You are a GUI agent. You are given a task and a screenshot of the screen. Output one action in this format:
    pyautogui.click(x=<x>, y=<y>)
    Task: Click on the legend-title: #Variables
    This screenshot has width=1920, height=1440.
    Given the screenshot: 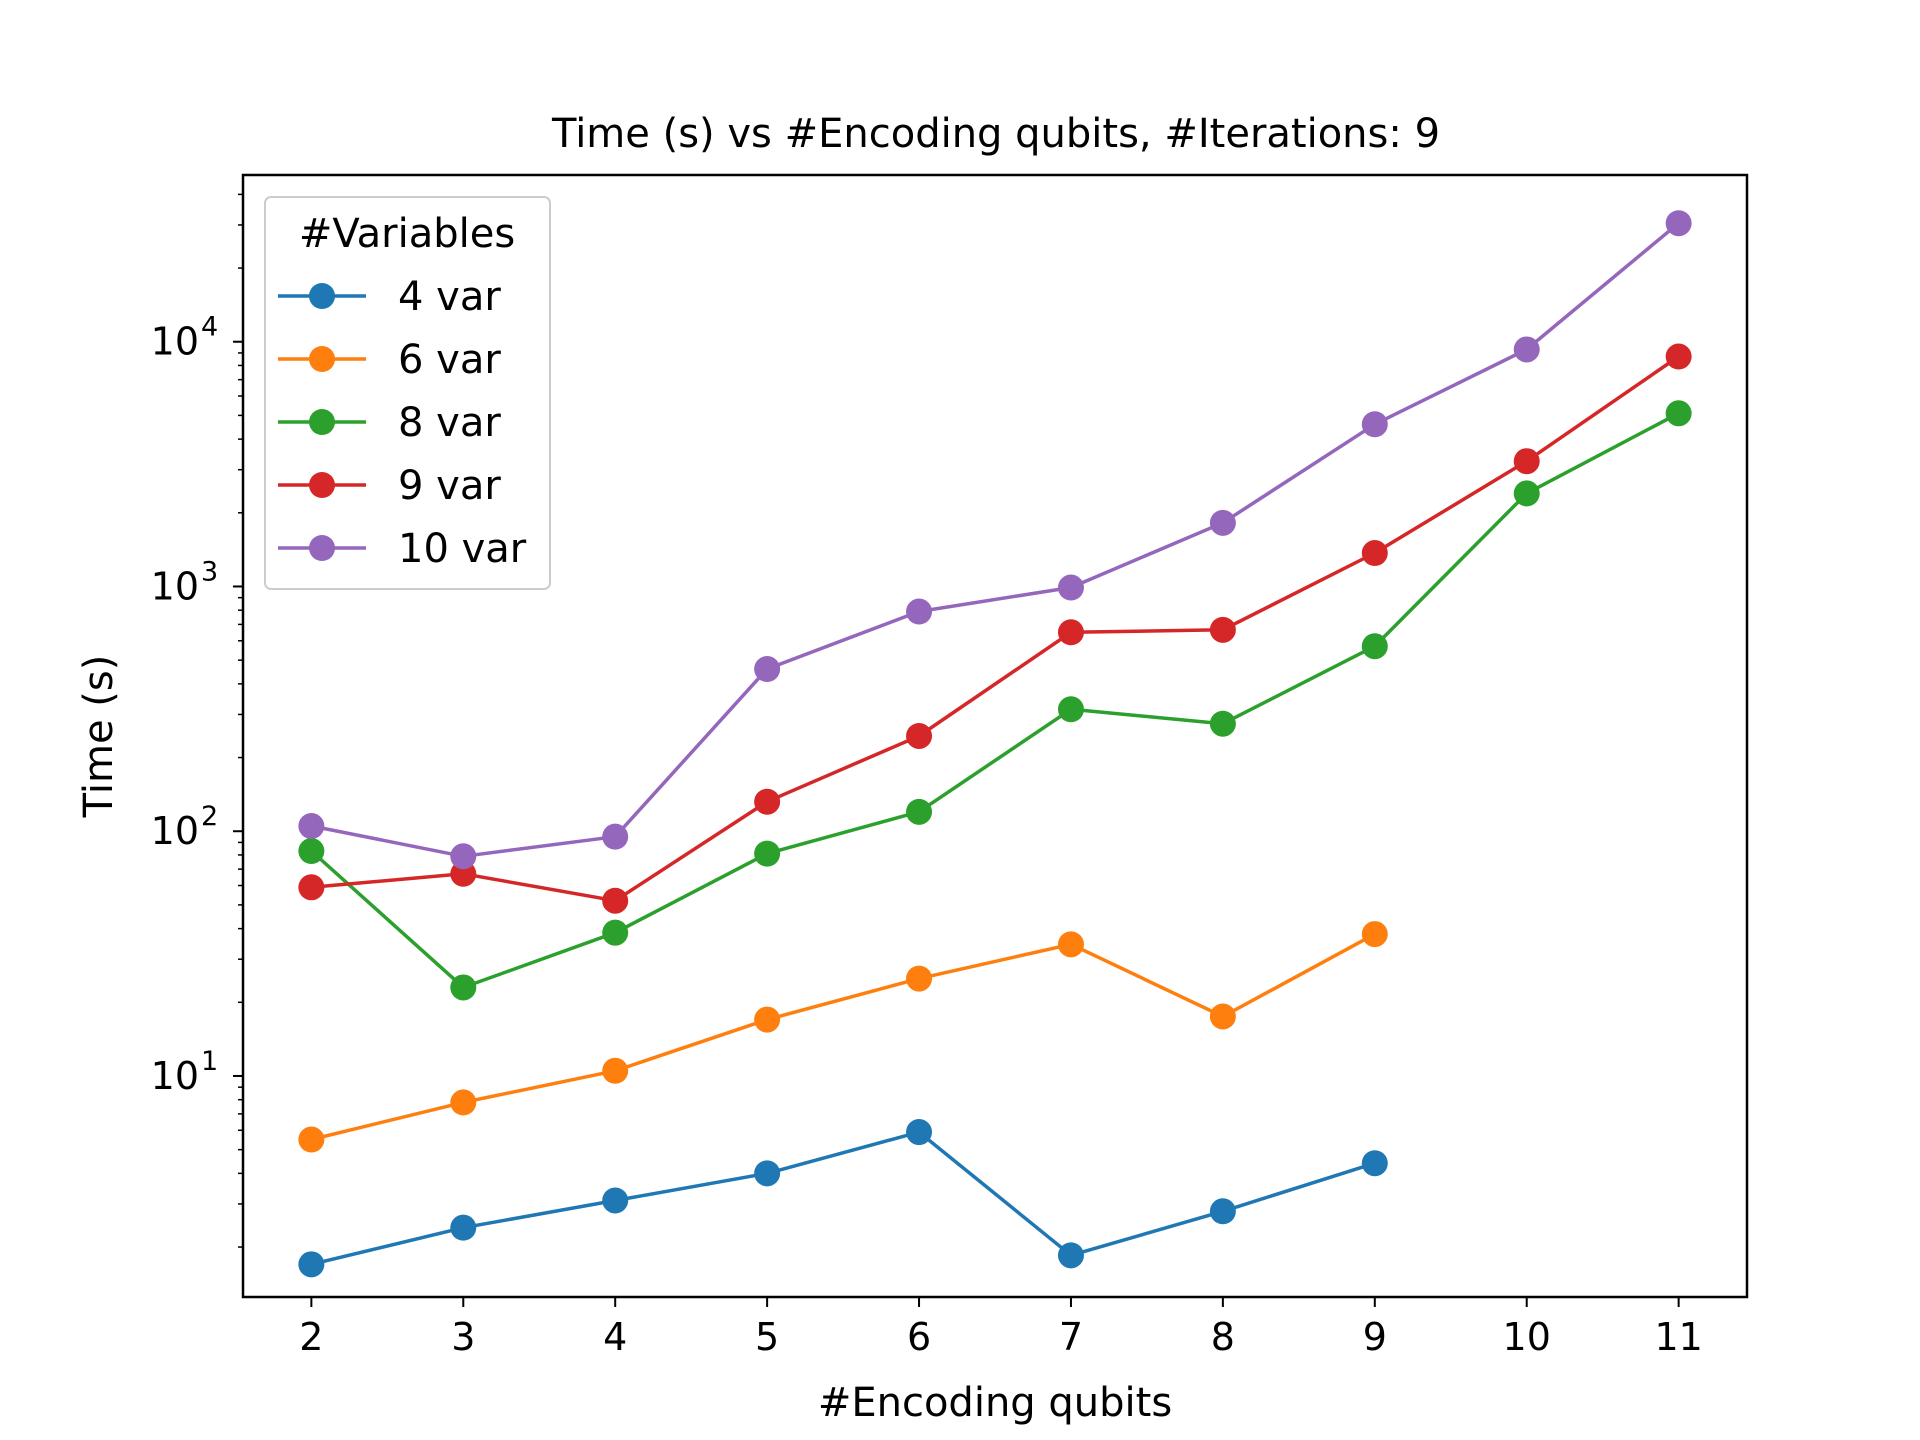 What is the action you would take?
    pyautogui.click(x=407, y=234)
    